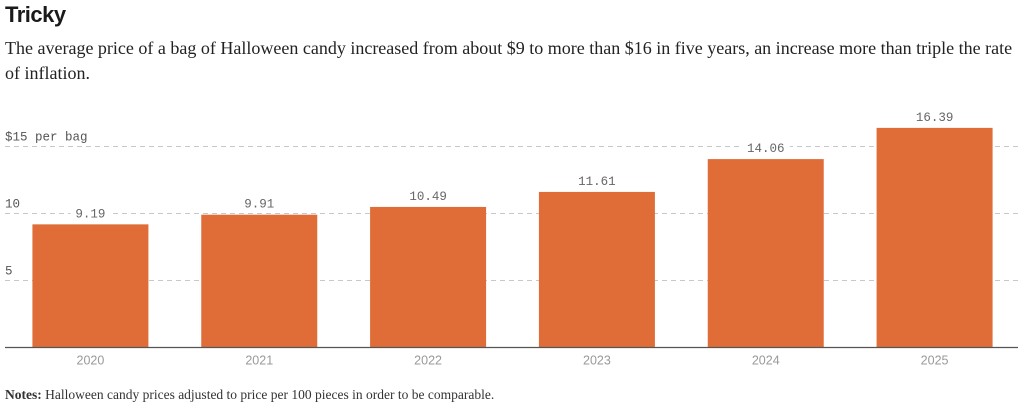  What do you see at coordinates (428, 361) in the screenshot?
I see `x-tick-label: 2022` at bounding box center [428, 361].